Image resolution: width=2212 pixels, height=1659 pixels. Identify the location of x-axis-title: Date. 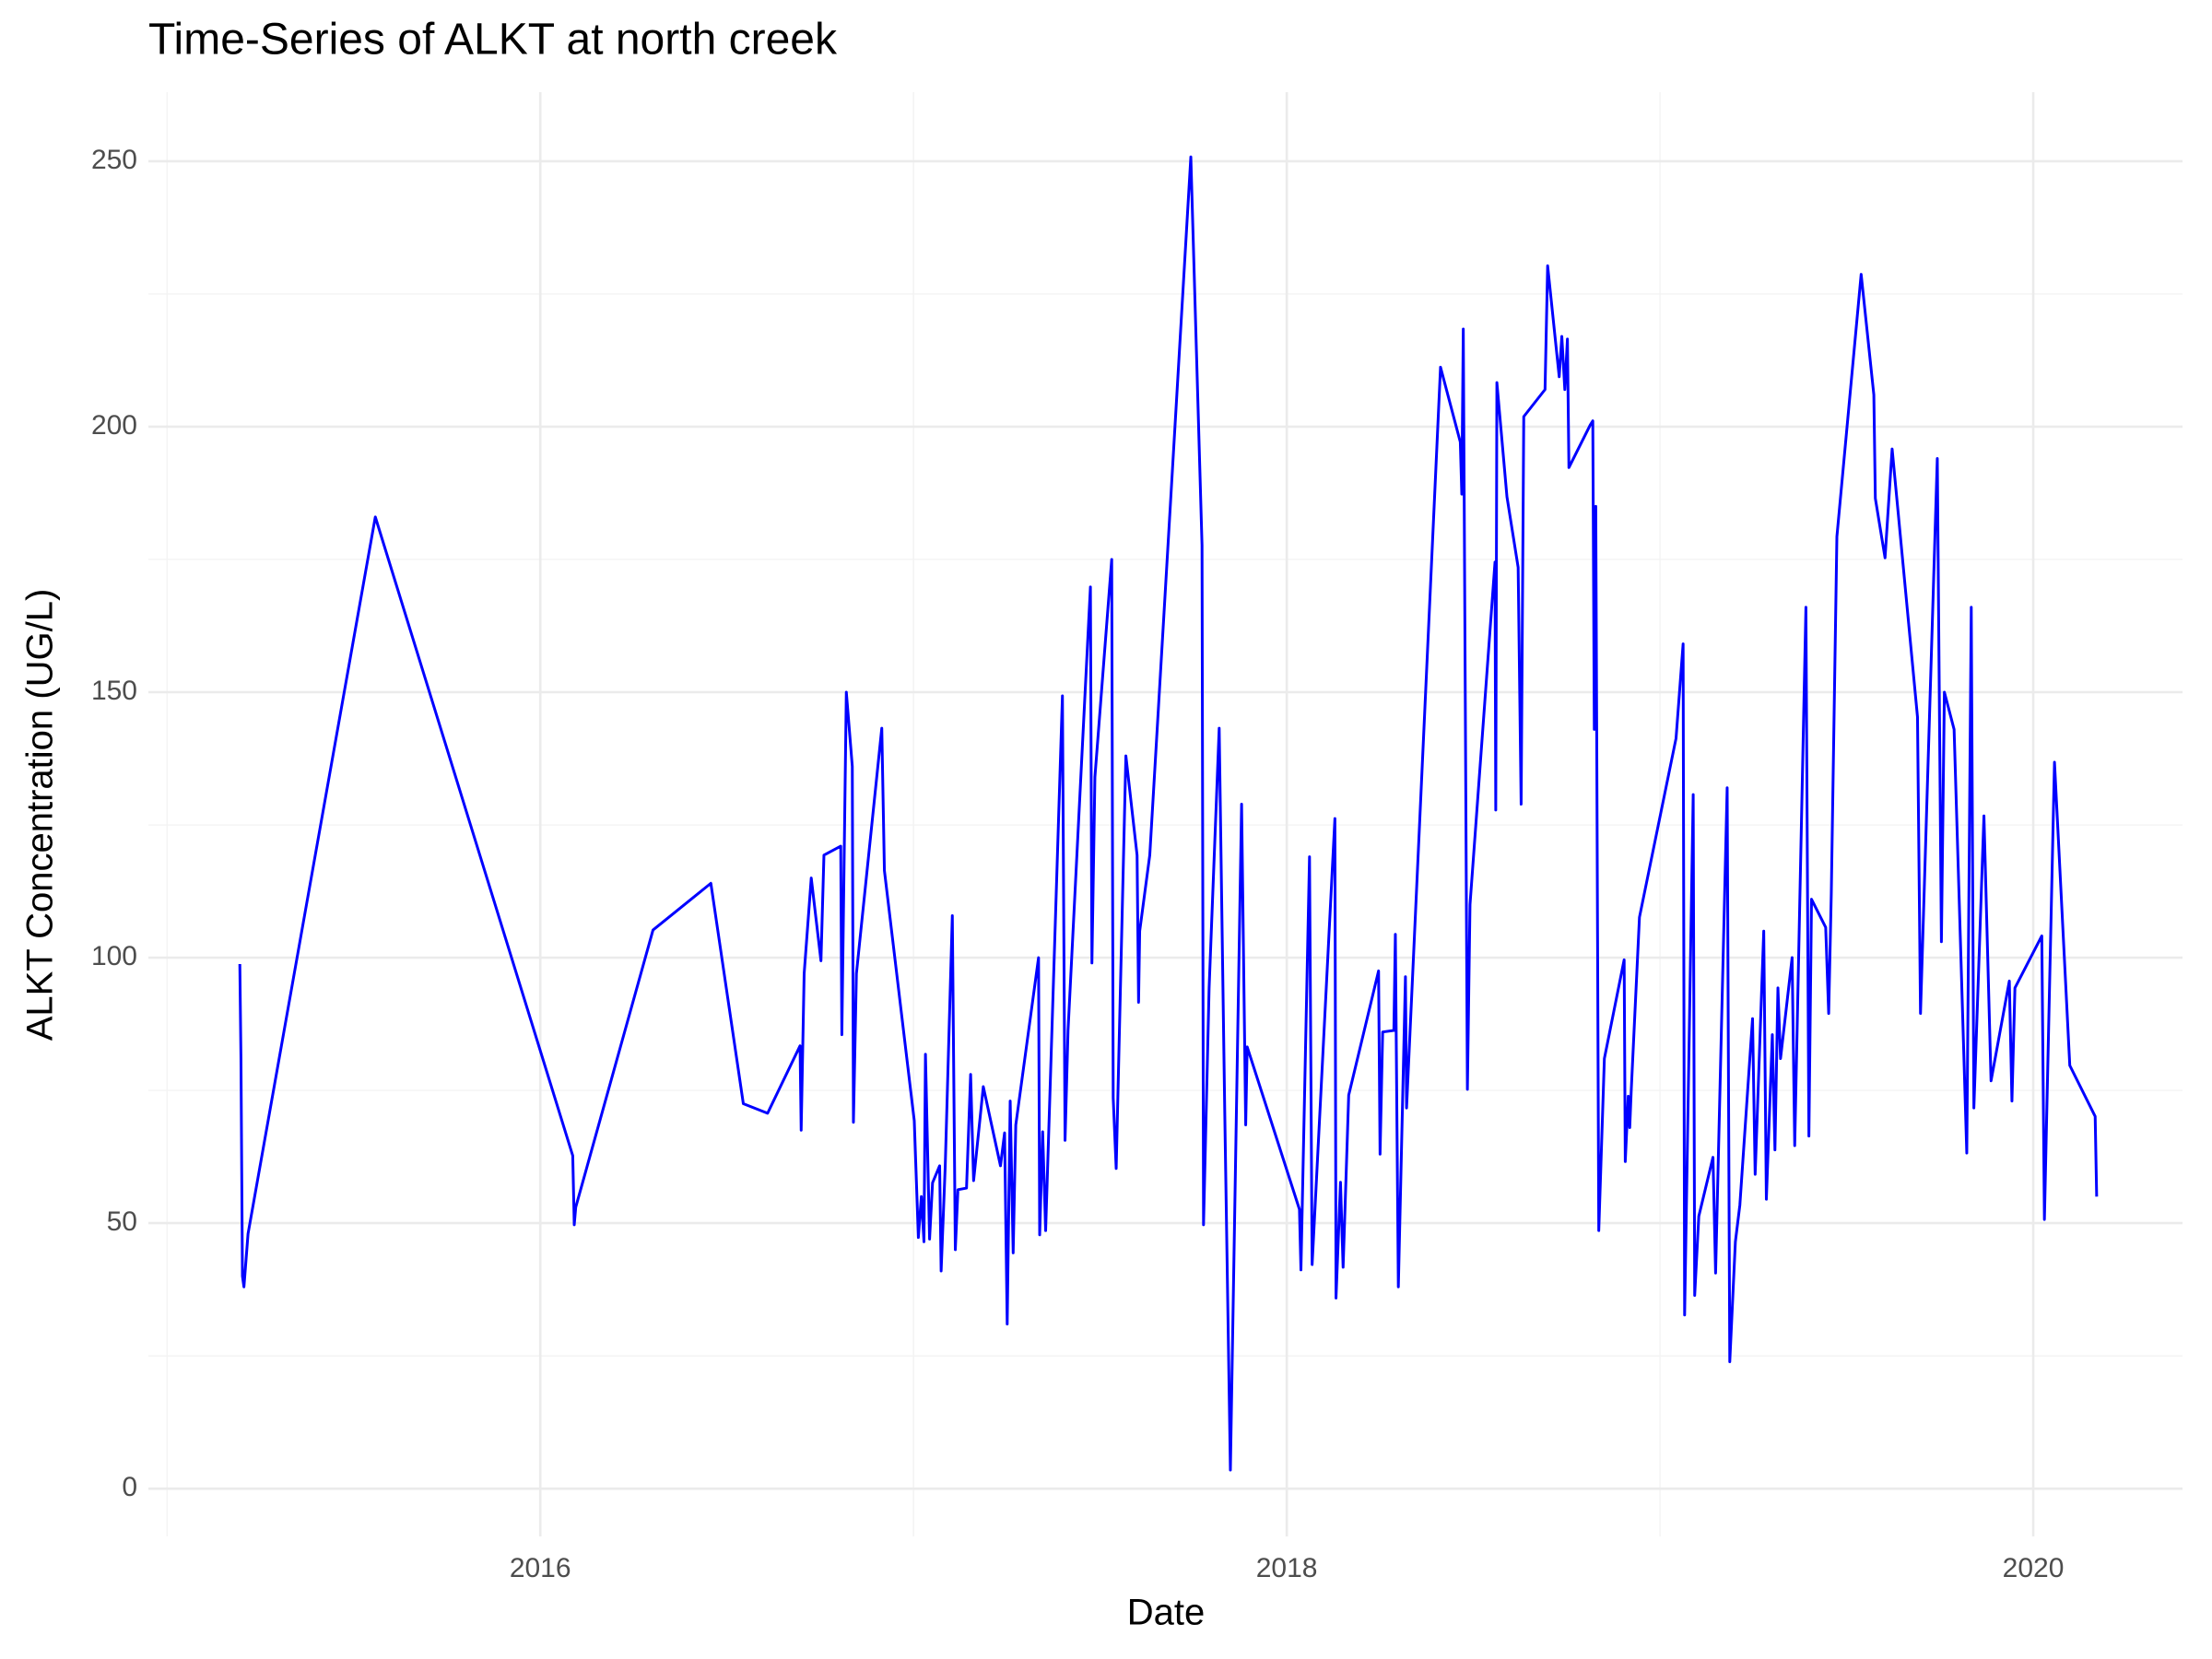
(1166, 1613).